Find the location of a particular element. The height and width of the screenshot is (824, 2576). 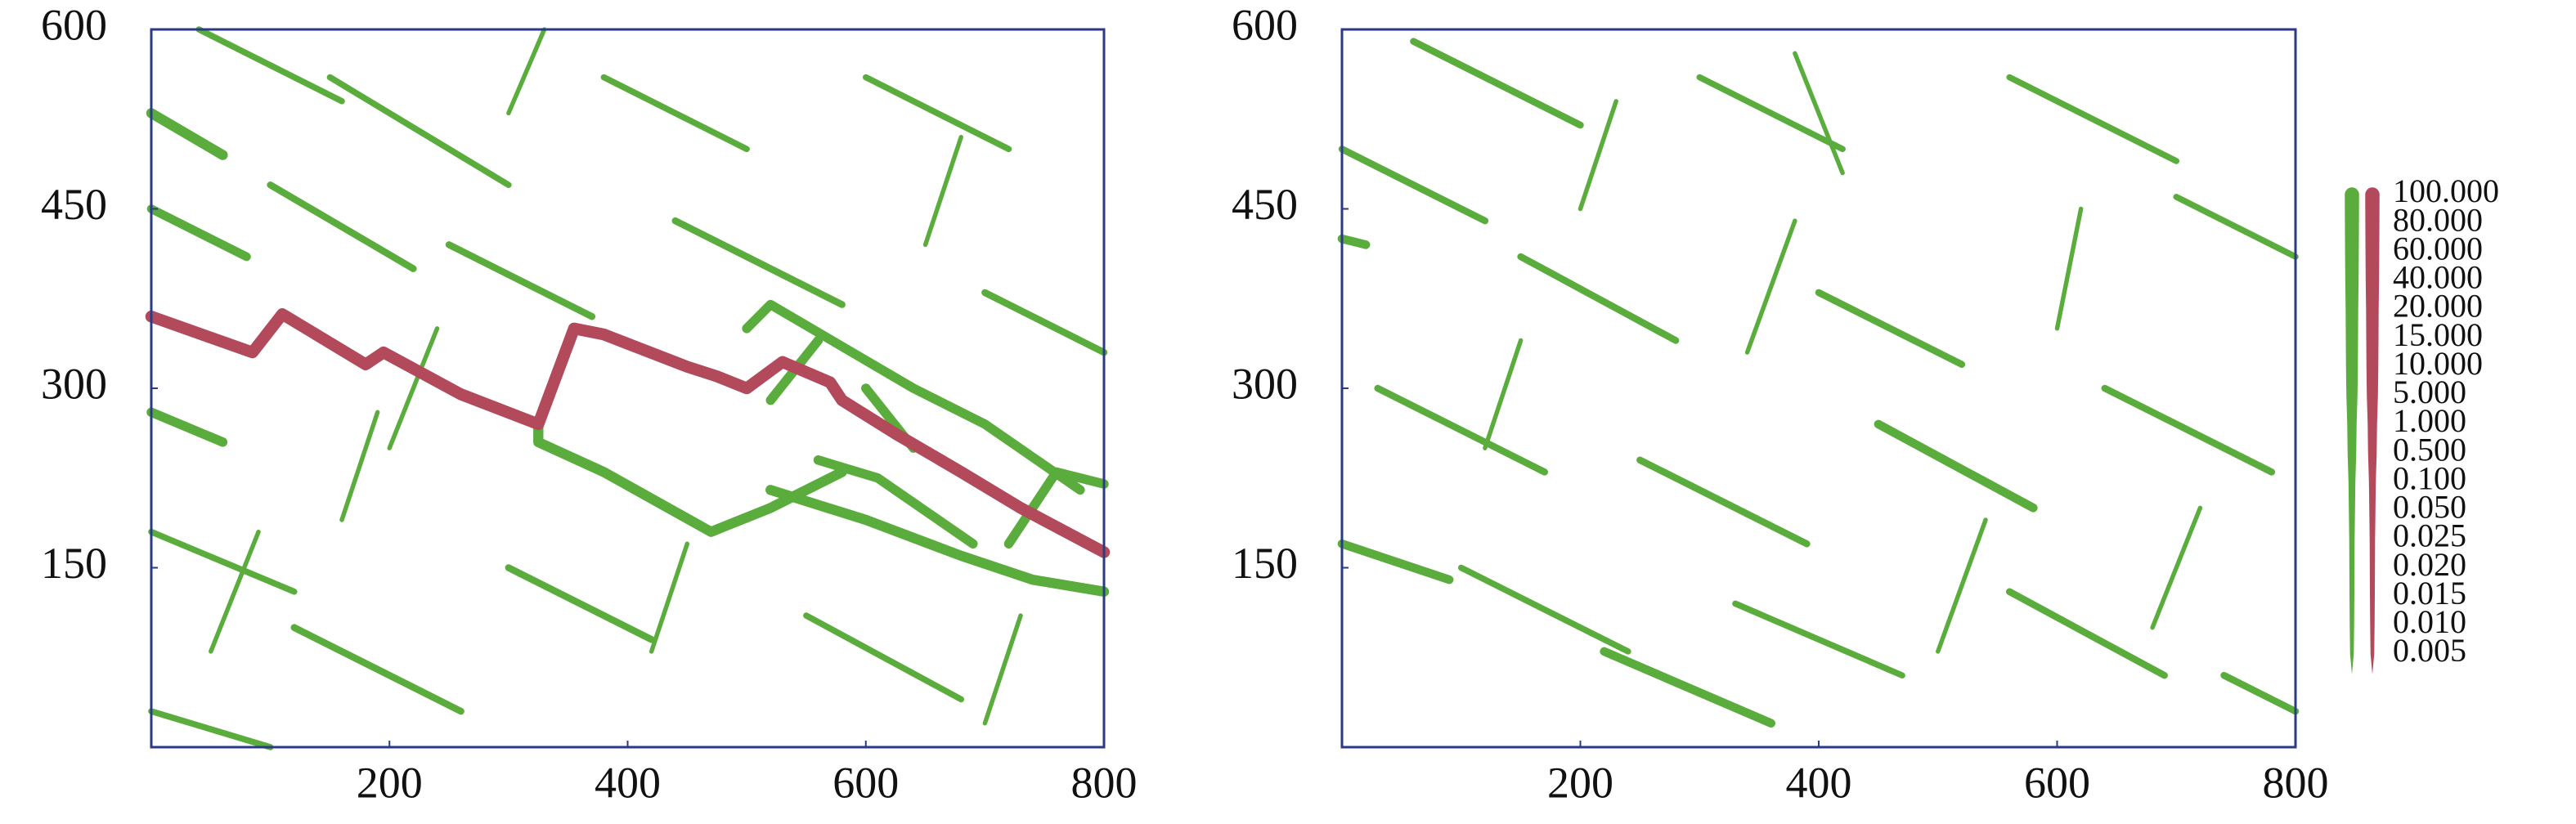

legend-label: 0.025 is located at coordinates (2429, 535).